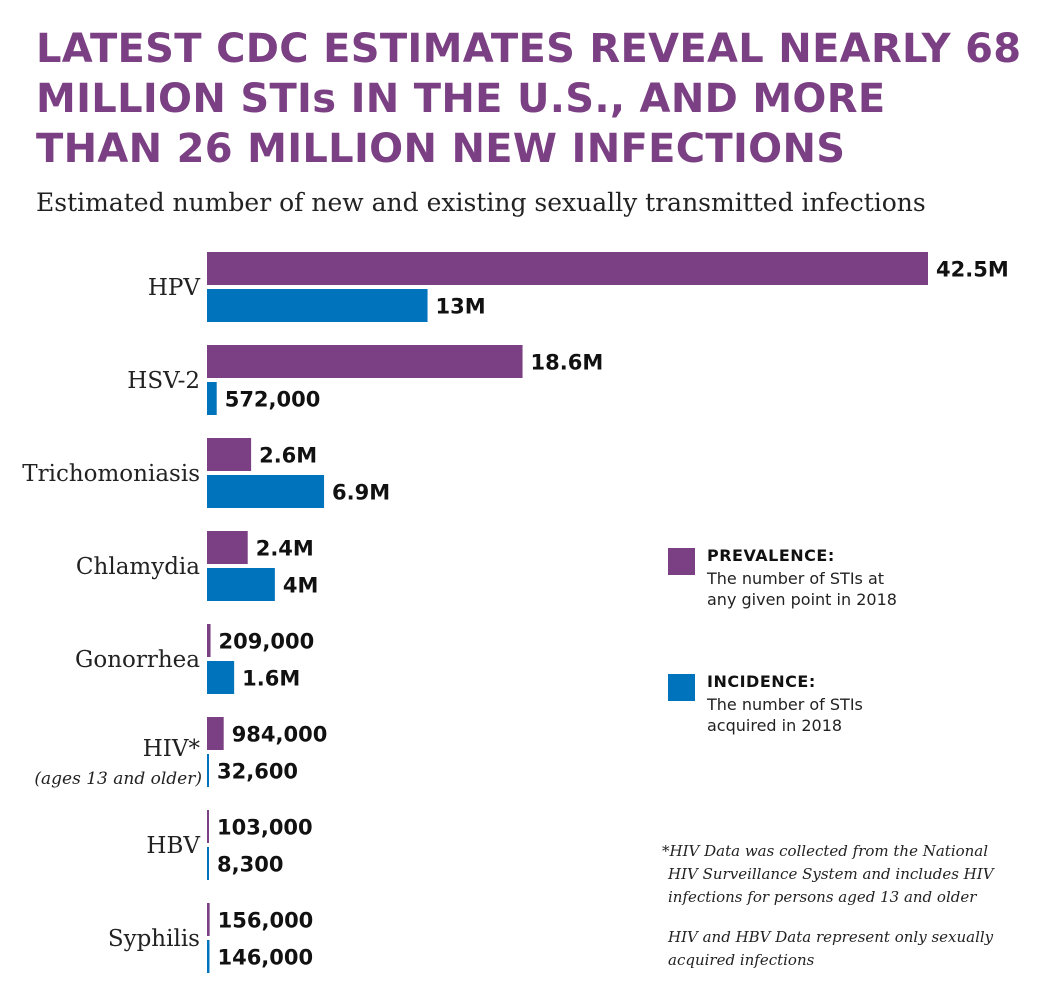  Describe the element at coordinates (163, 381) in the screenshot. I see `category-label-hsv-2: HSV-2` at that location.